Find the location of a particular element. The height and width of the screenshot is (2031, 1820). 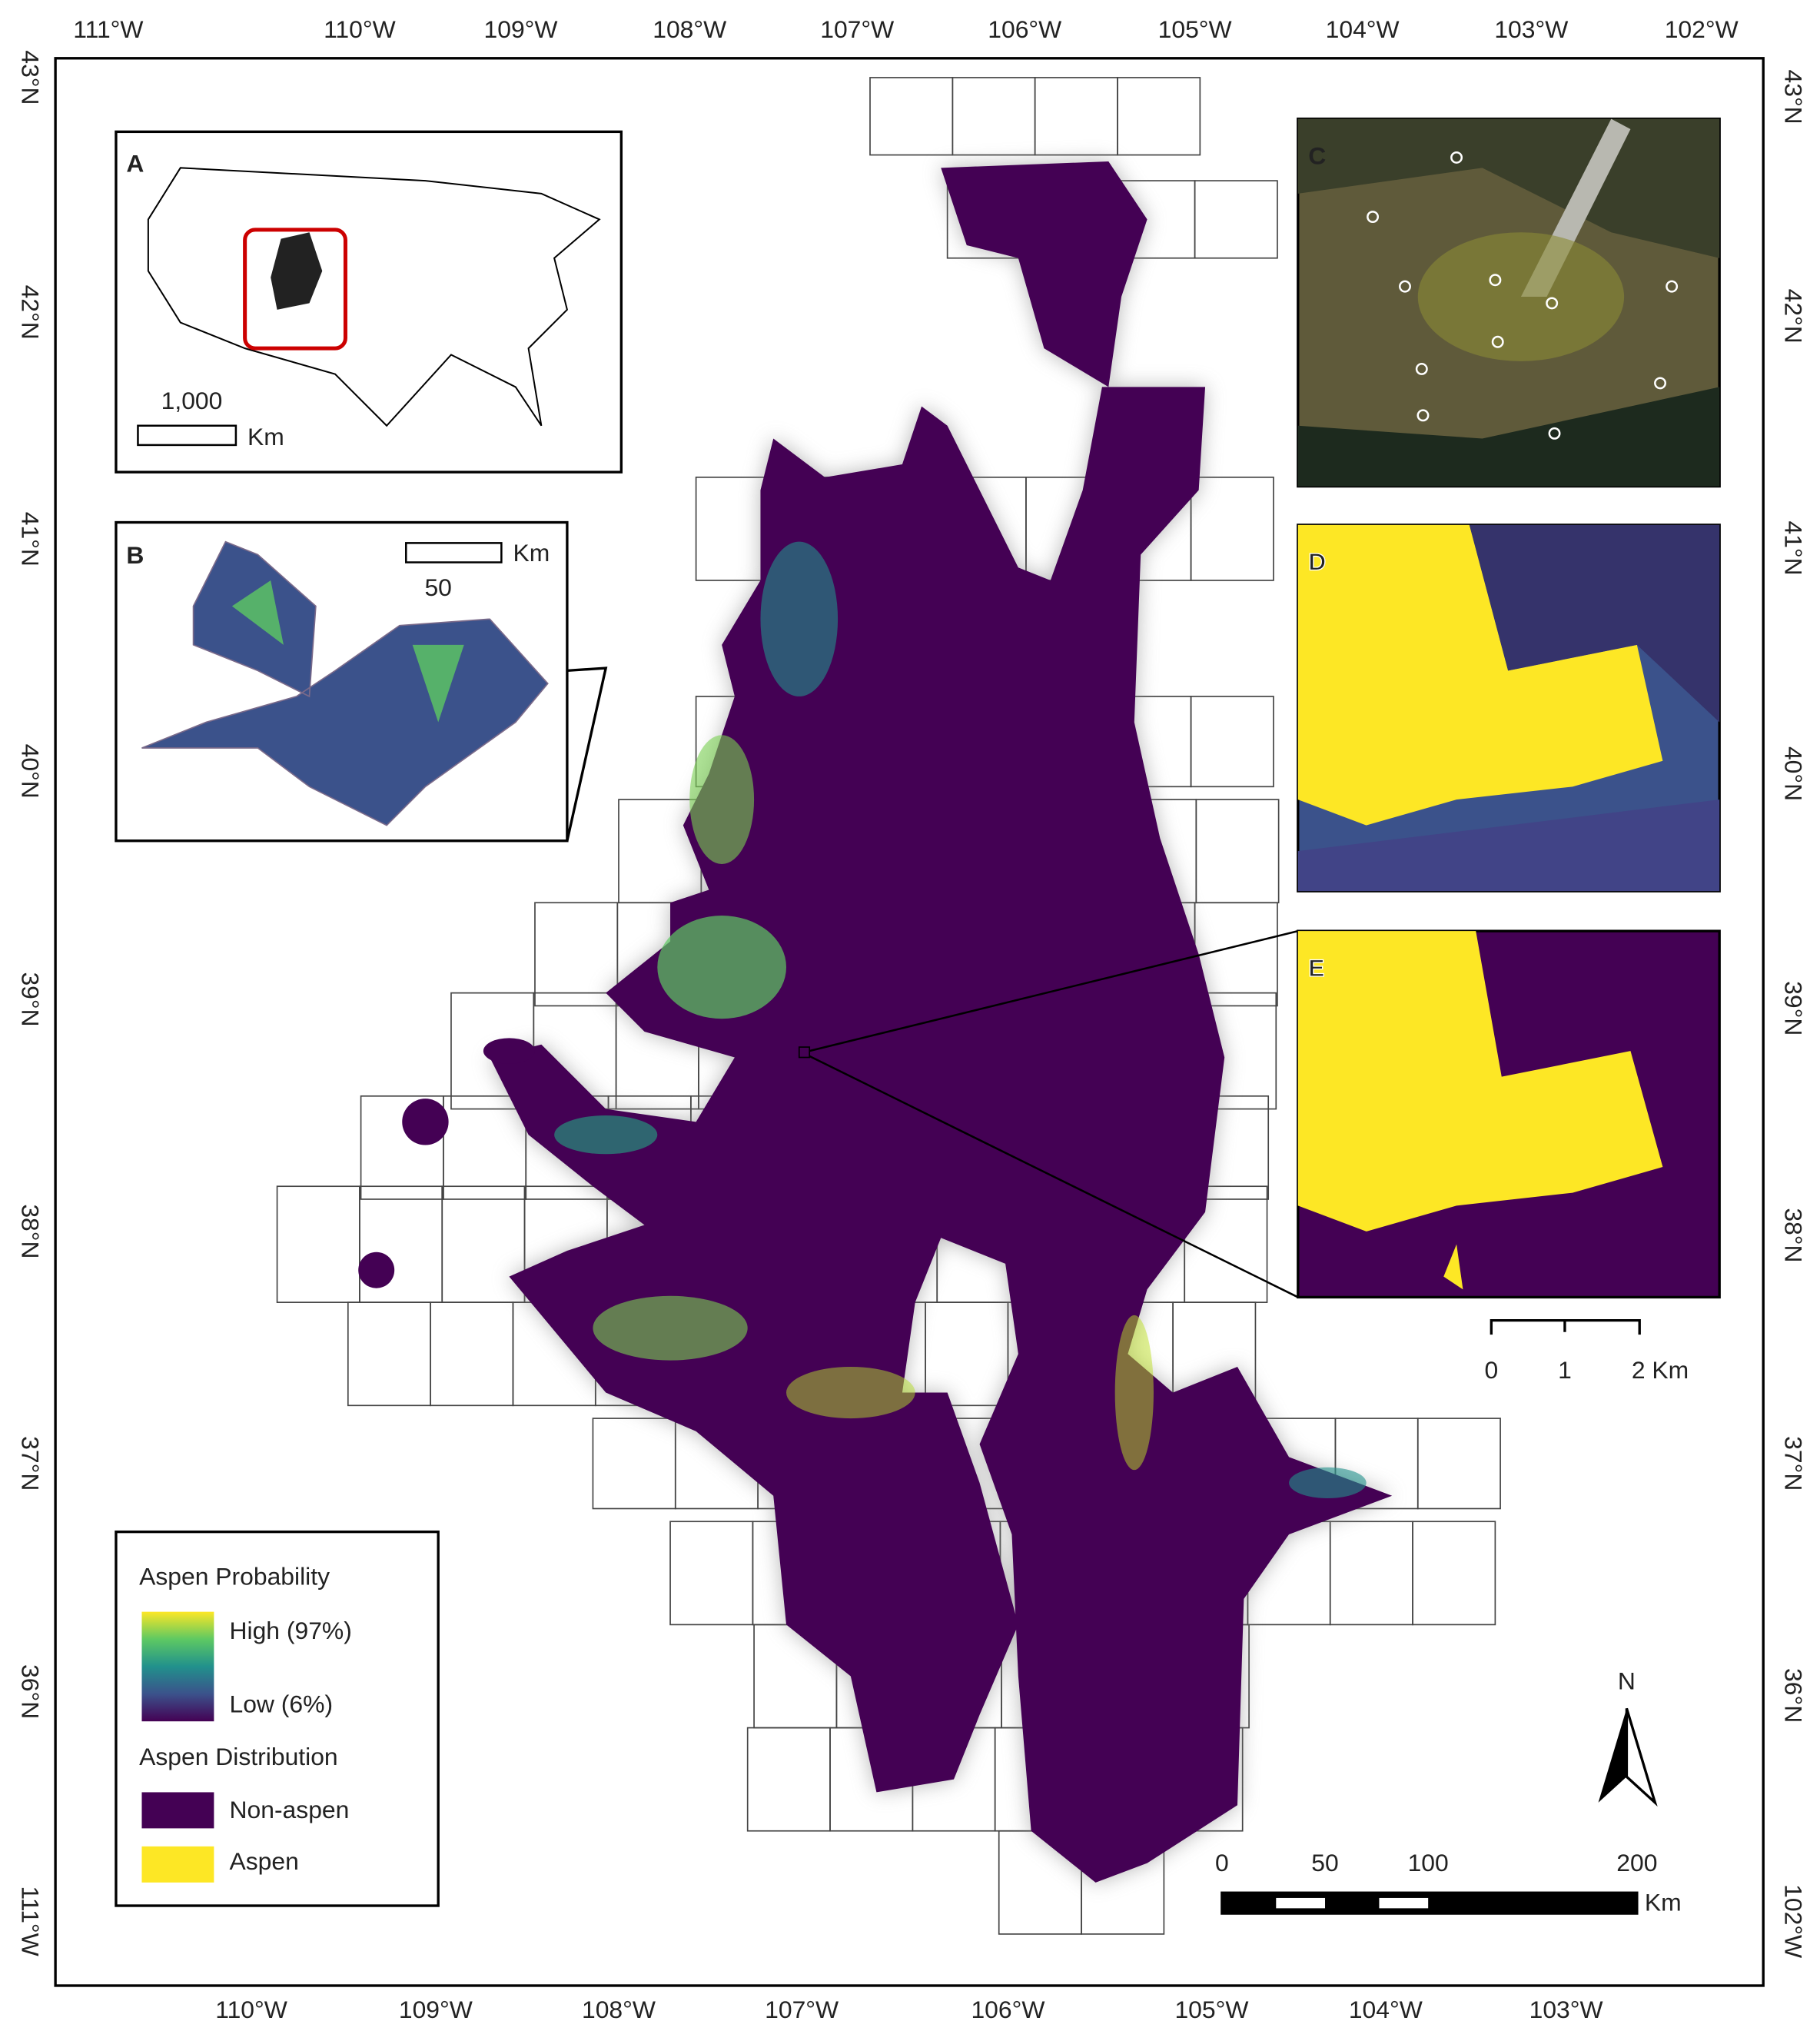

top-graticule-label: 109°W is located at coordinates (521, 29).